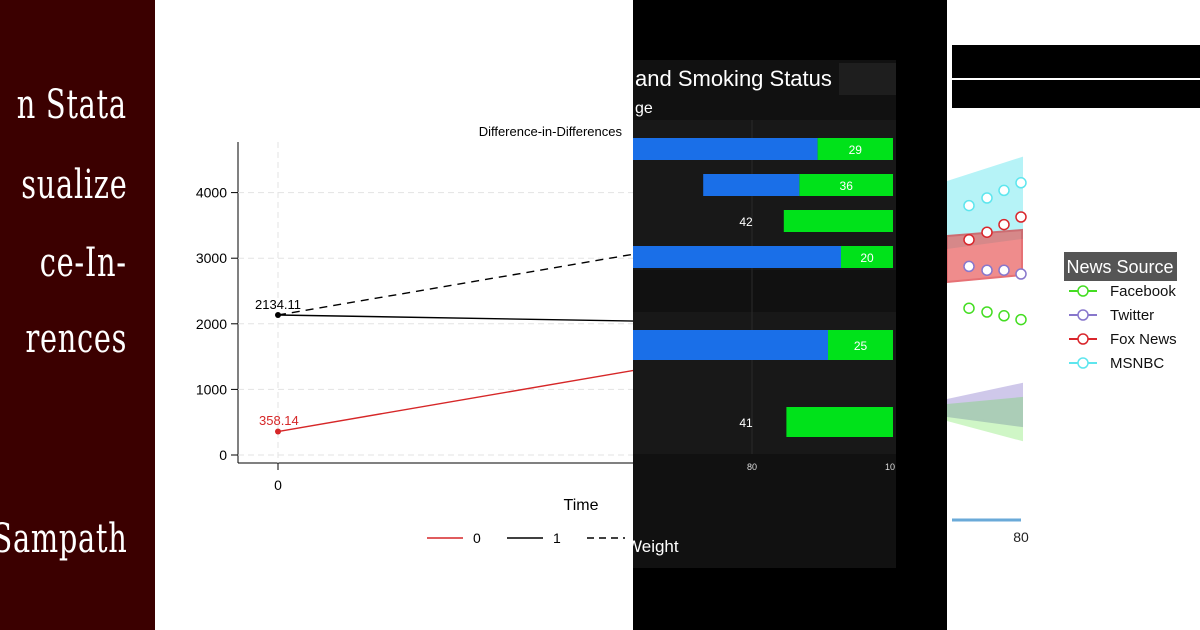  Describe the element at coordinates (1132, 315) in the screenshot. I see `news-legend-label-1: Twitter` at that location.